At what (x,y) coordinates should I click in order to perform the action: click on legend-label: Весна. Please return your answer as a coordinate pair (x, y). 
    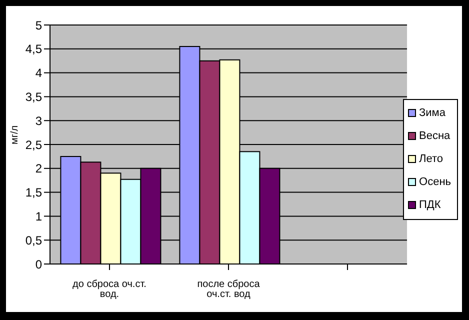
    Looking at the image, I should click on (434, 136).